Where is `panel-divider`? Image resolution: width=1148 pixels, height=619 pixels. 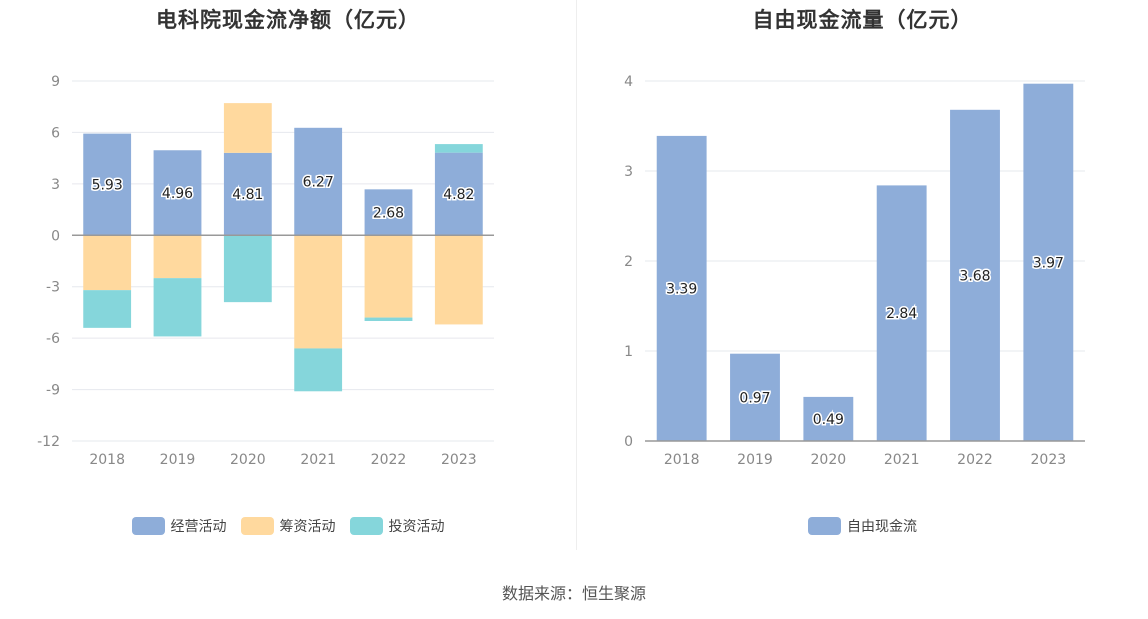 panel-divider is located at coordinates (576, 275).